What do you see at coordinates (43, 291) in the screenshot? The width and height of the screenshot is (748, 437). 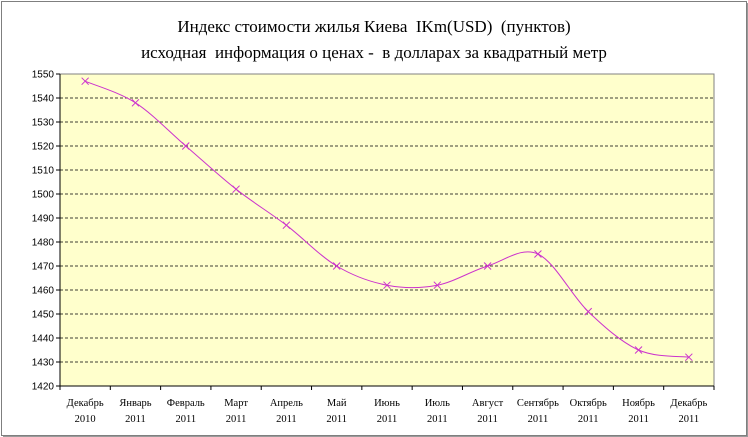 I see `y-tick-label: 1460` at bounding box center [43, 291].